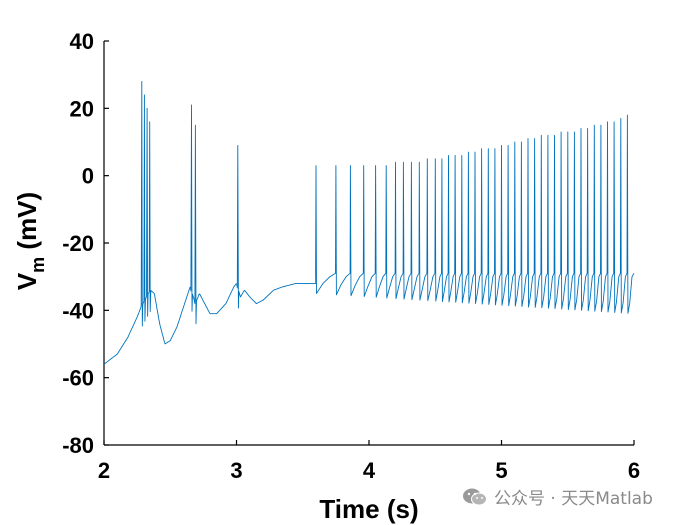 The width and height of the screenshot is (700, 525). I want to click on y-tick-label: 20, so click(82, 108).